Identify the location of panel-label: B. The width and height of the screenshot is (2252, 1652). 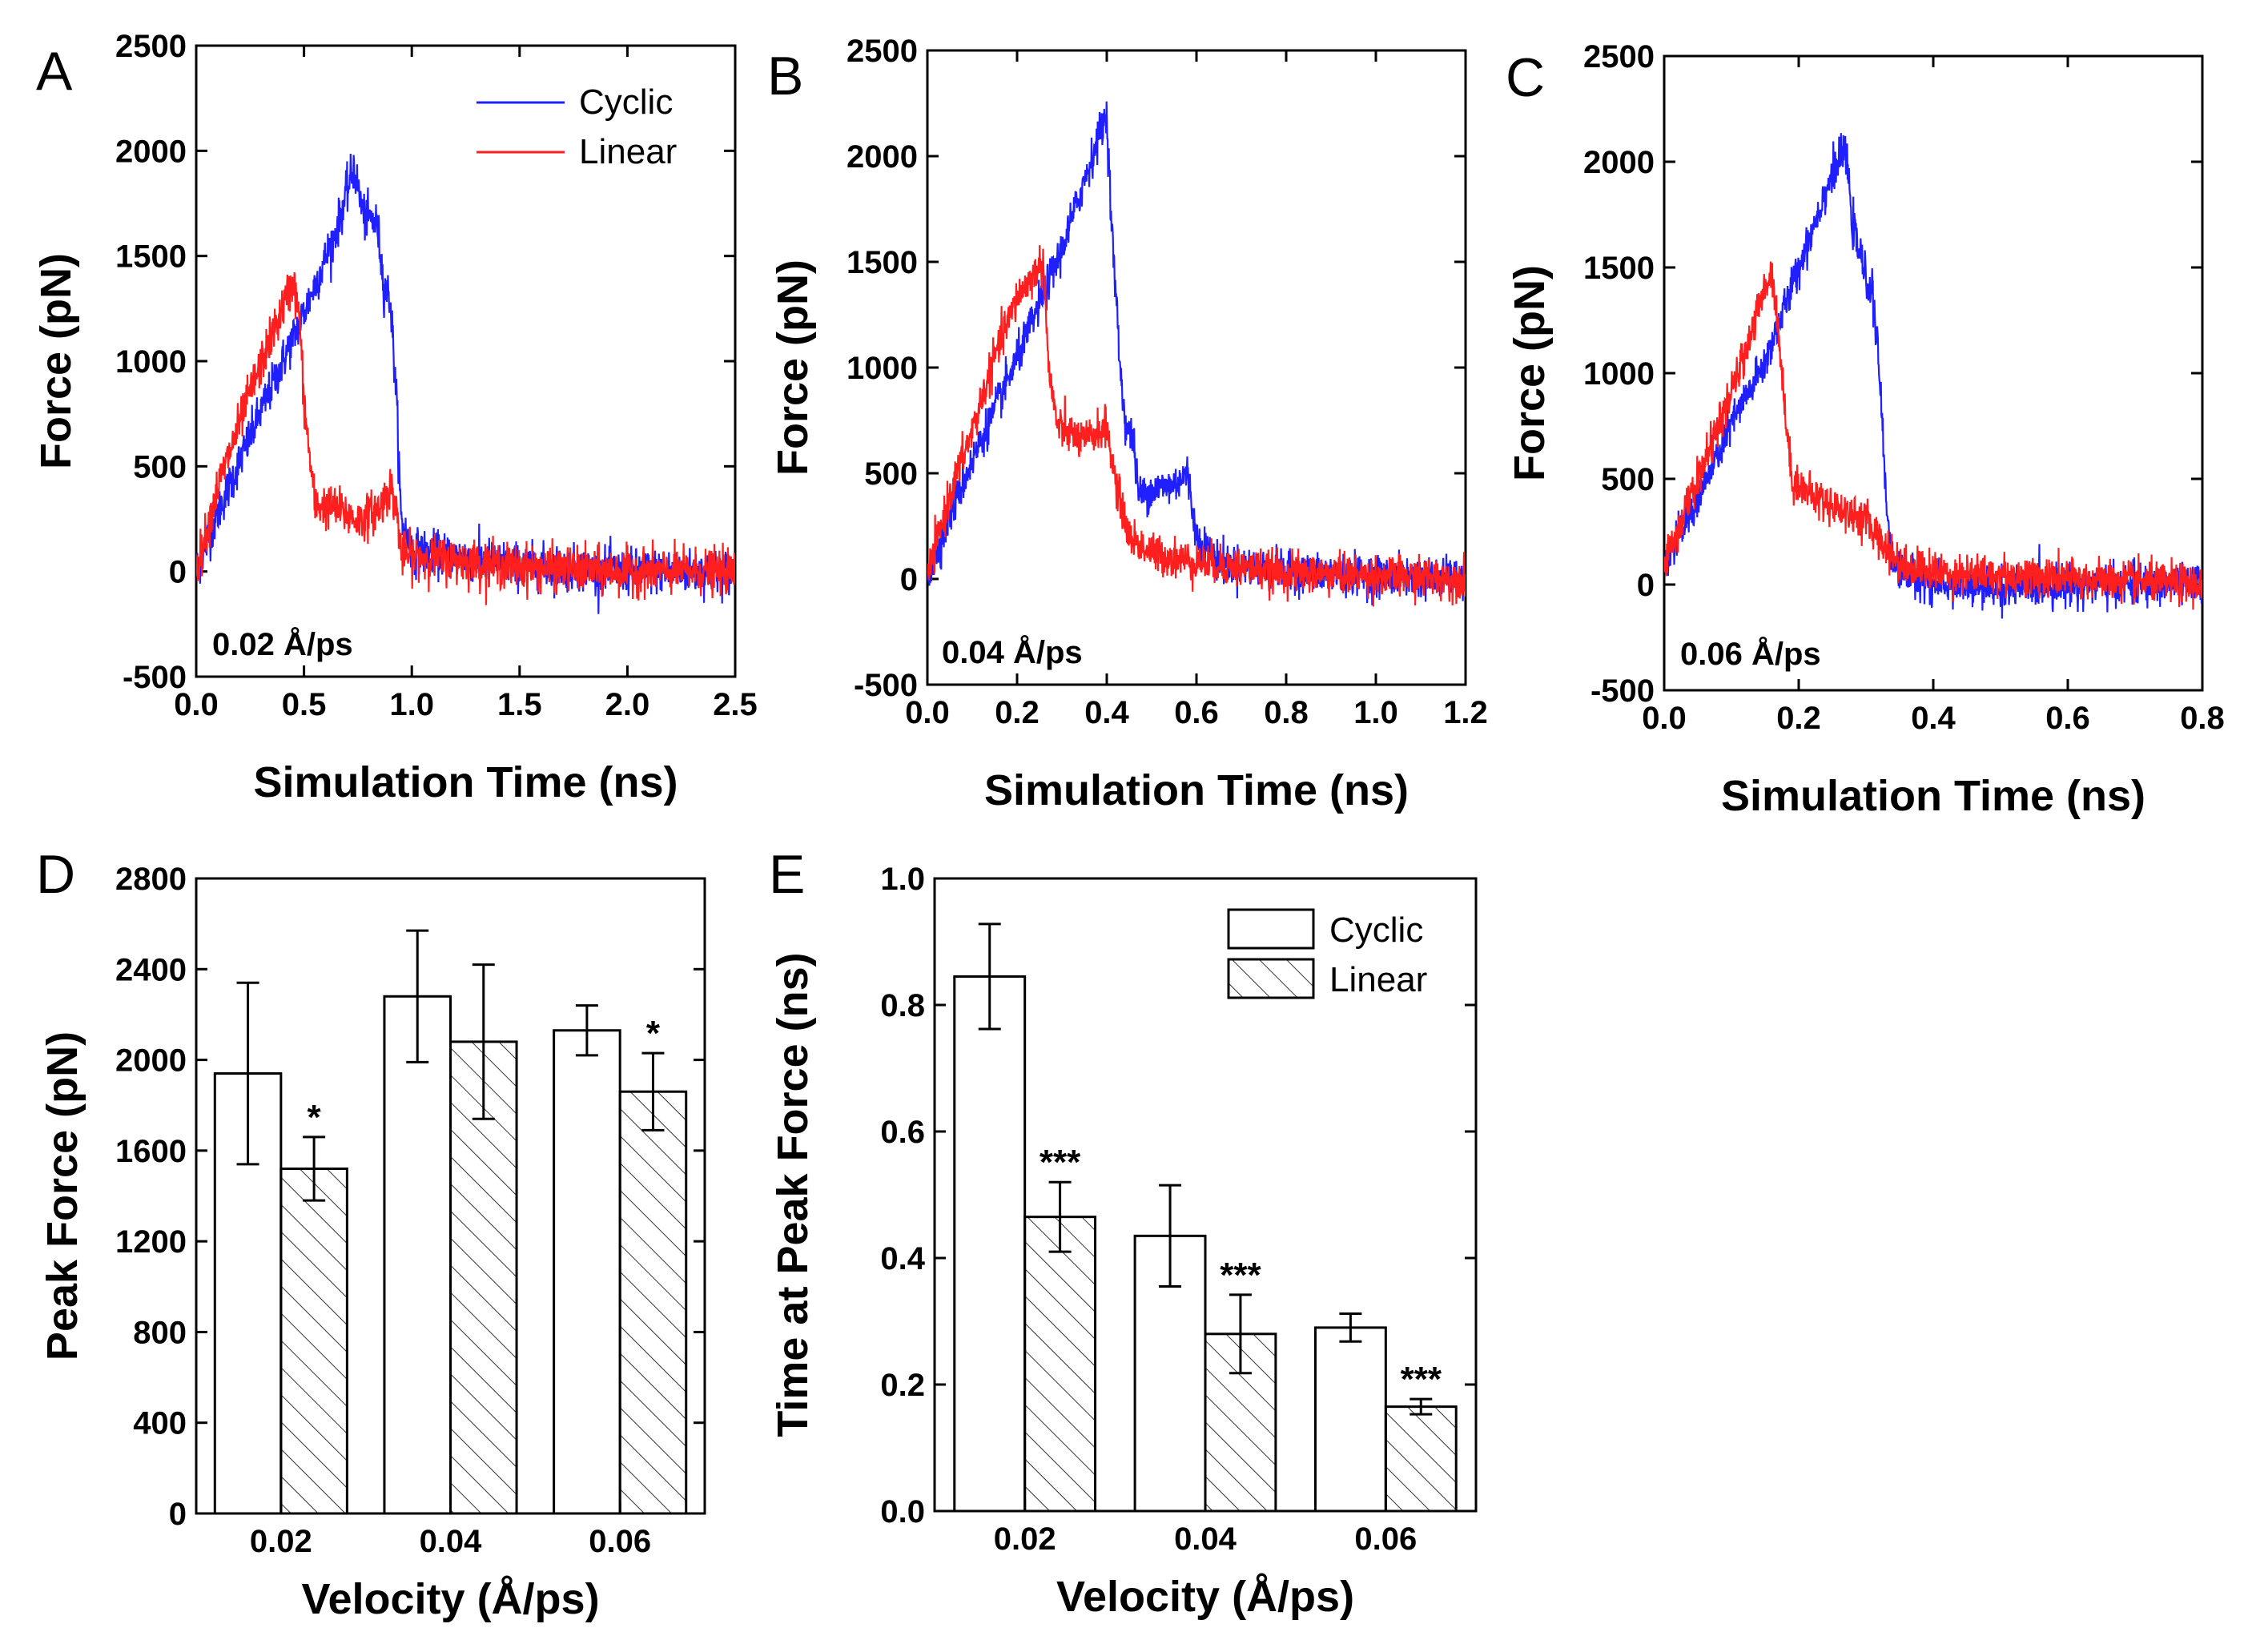
(785, 76).